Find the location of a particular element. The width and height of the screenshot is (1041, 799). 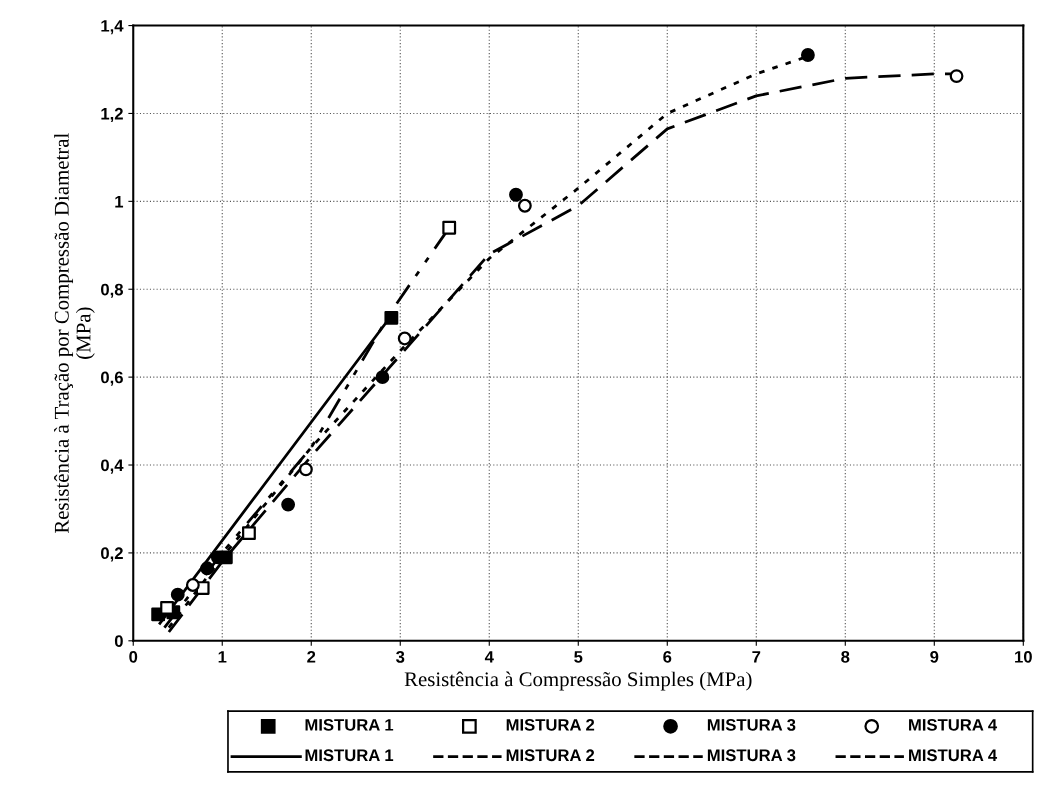

x-tick-label: 7 is located at coordinates (756, 657).